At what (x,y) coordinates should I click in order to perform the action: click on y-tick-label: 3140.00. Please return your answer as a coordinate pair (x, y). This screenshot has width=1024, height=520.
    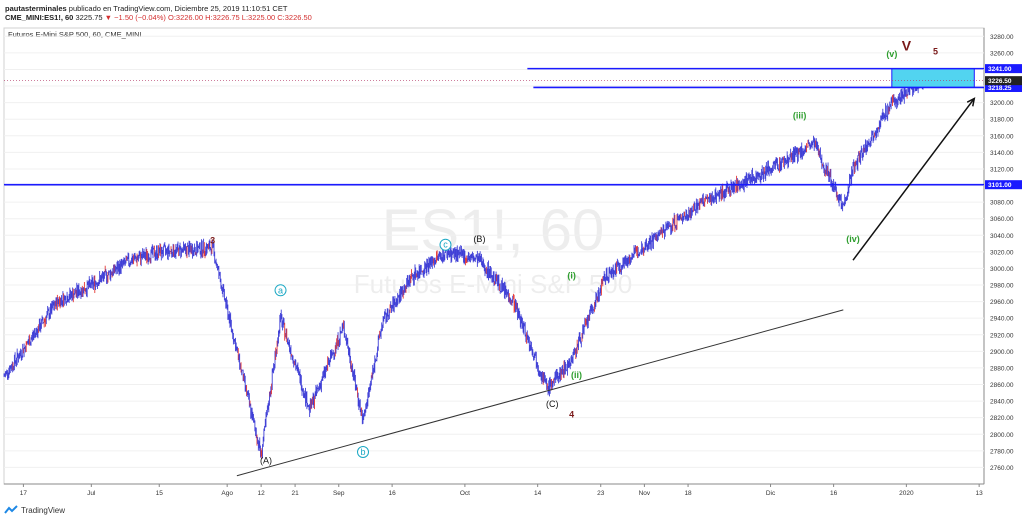
    Looking at the image, I should click on (1002, 153).